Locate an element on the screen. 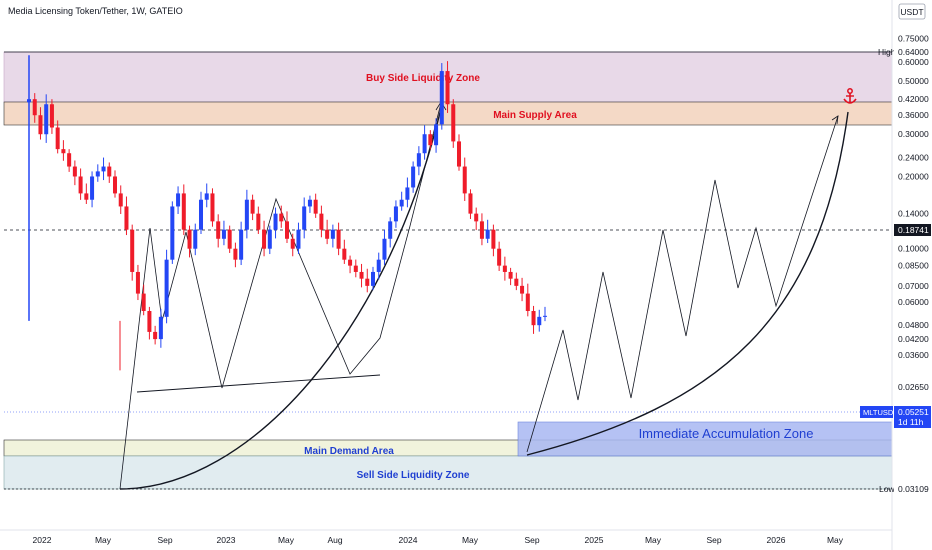 The image size is (932, 550). y-tick-label: 0.03600 is located at coordinates (913, 355).